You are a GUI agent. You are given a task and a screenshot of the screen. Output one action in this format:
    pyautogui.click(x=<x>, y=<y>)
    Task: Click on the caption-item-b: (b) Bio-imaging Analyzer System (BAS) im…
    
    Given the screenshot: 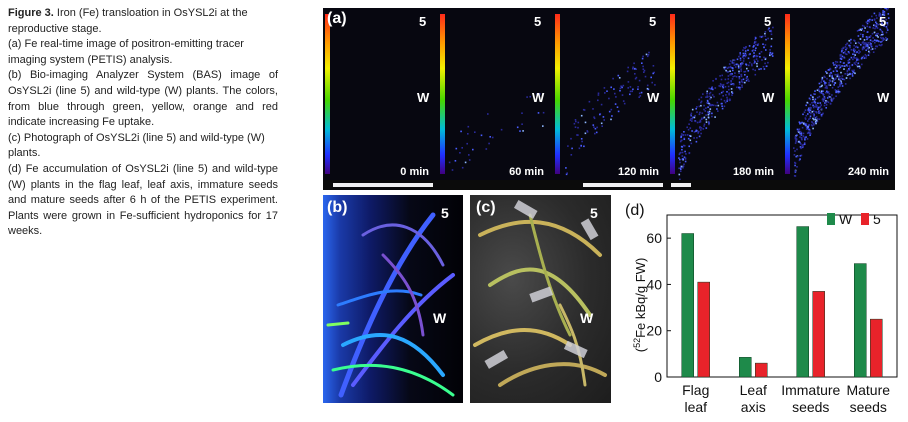 What is the action you would take?
    pyautogui.click(x=143, y=99)
    